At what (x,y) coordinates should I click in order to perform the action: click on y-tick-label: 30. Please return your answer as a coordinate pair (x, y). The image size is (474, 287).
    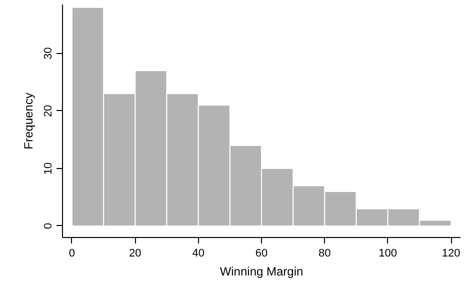
    Looking at the image, I should click on (48, 53).